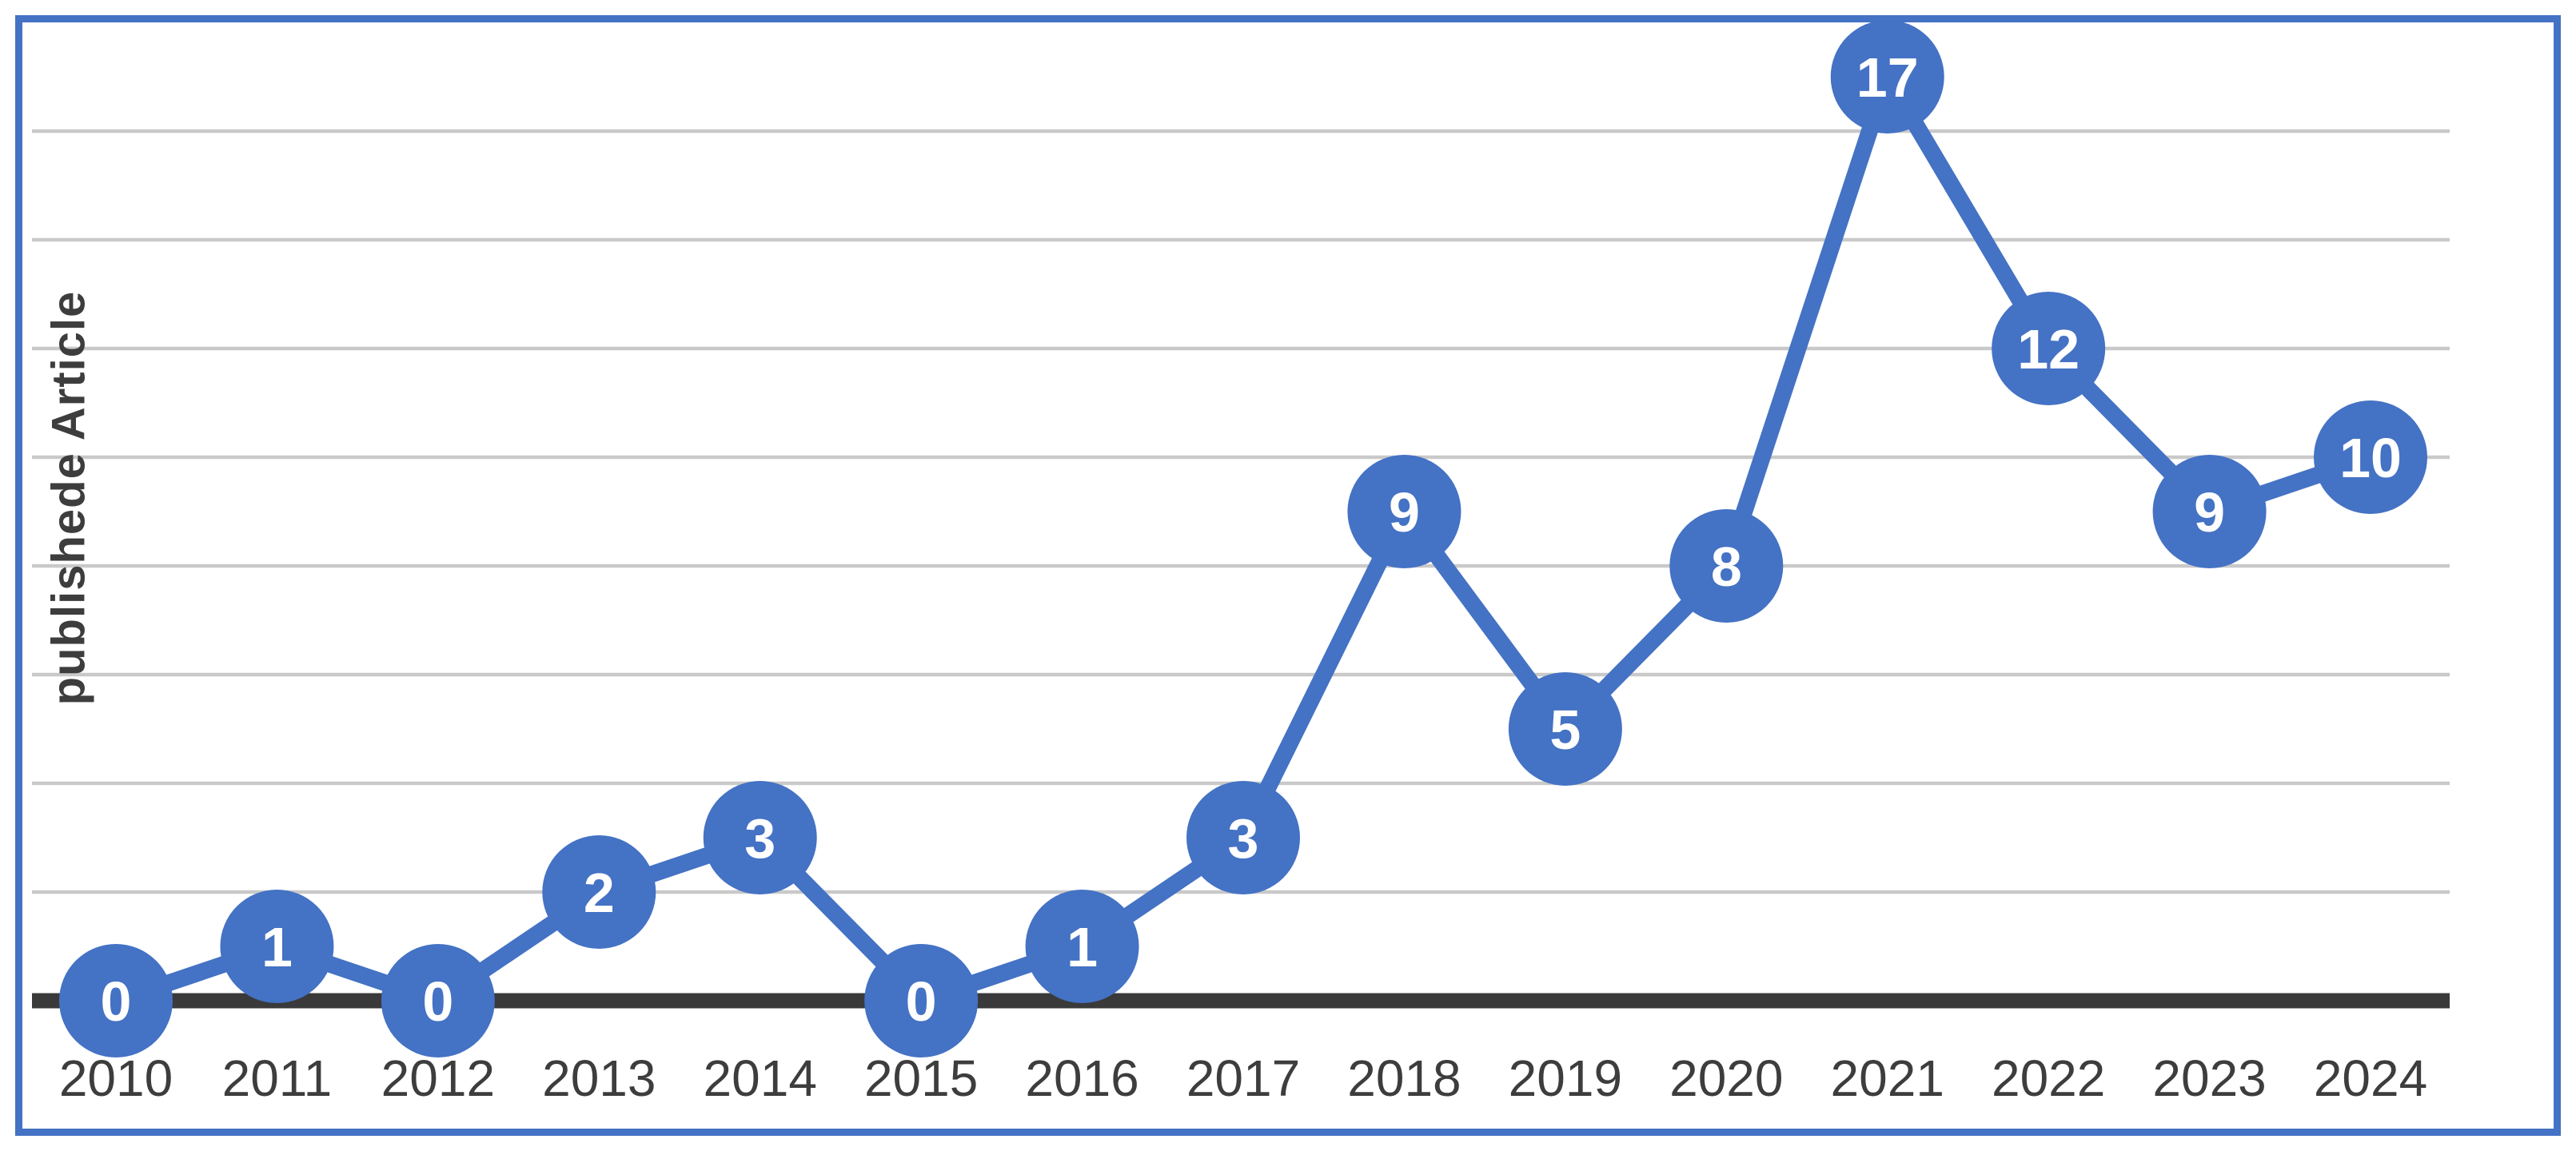 The width and height of the screenshot is (2576, 1151). Describe the element at coordinates (277, 1078) in the screenshot. I see `x-tick-label-2011: 2011` at that location.